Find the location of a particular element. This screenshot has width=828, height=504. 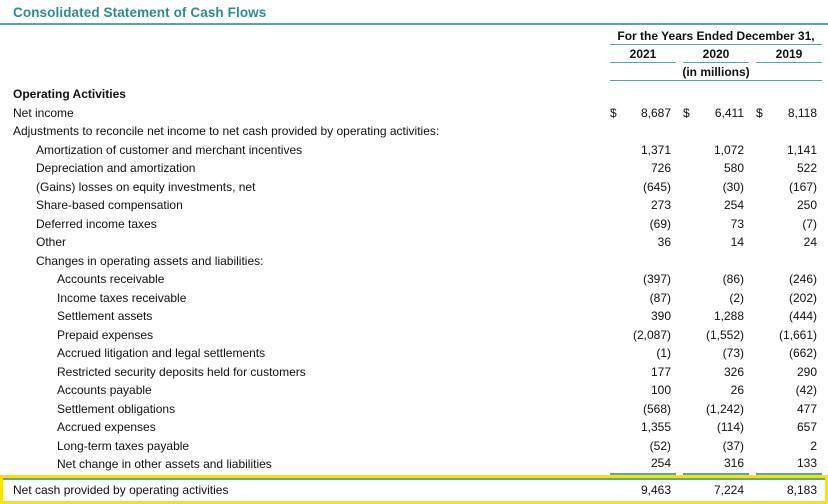

year-column-2020: 2020 is located at coordinates (716, 54).